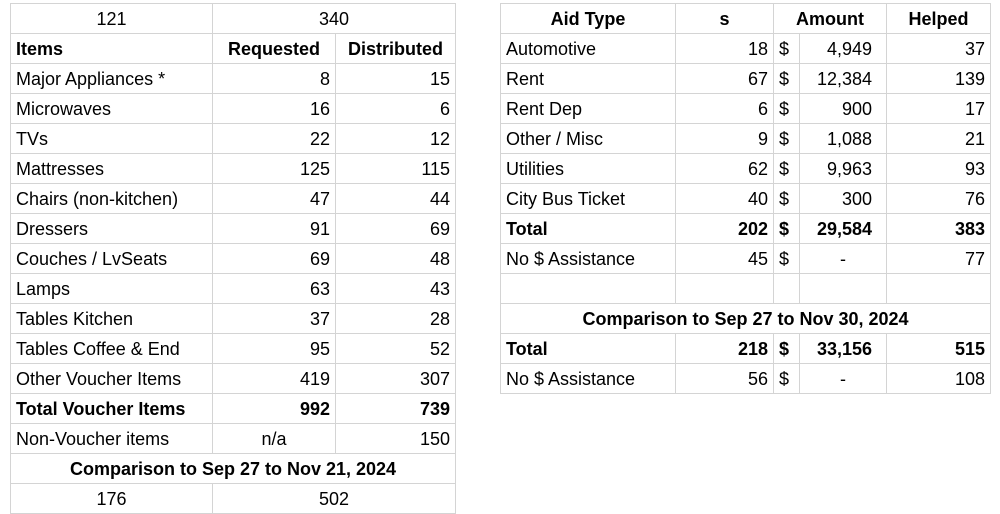 The height and width of the screenshot is (514, 1000). Describe the element at coordinates (395, 348) in the screenshot. I see `cell-distributed: 52` at that location.